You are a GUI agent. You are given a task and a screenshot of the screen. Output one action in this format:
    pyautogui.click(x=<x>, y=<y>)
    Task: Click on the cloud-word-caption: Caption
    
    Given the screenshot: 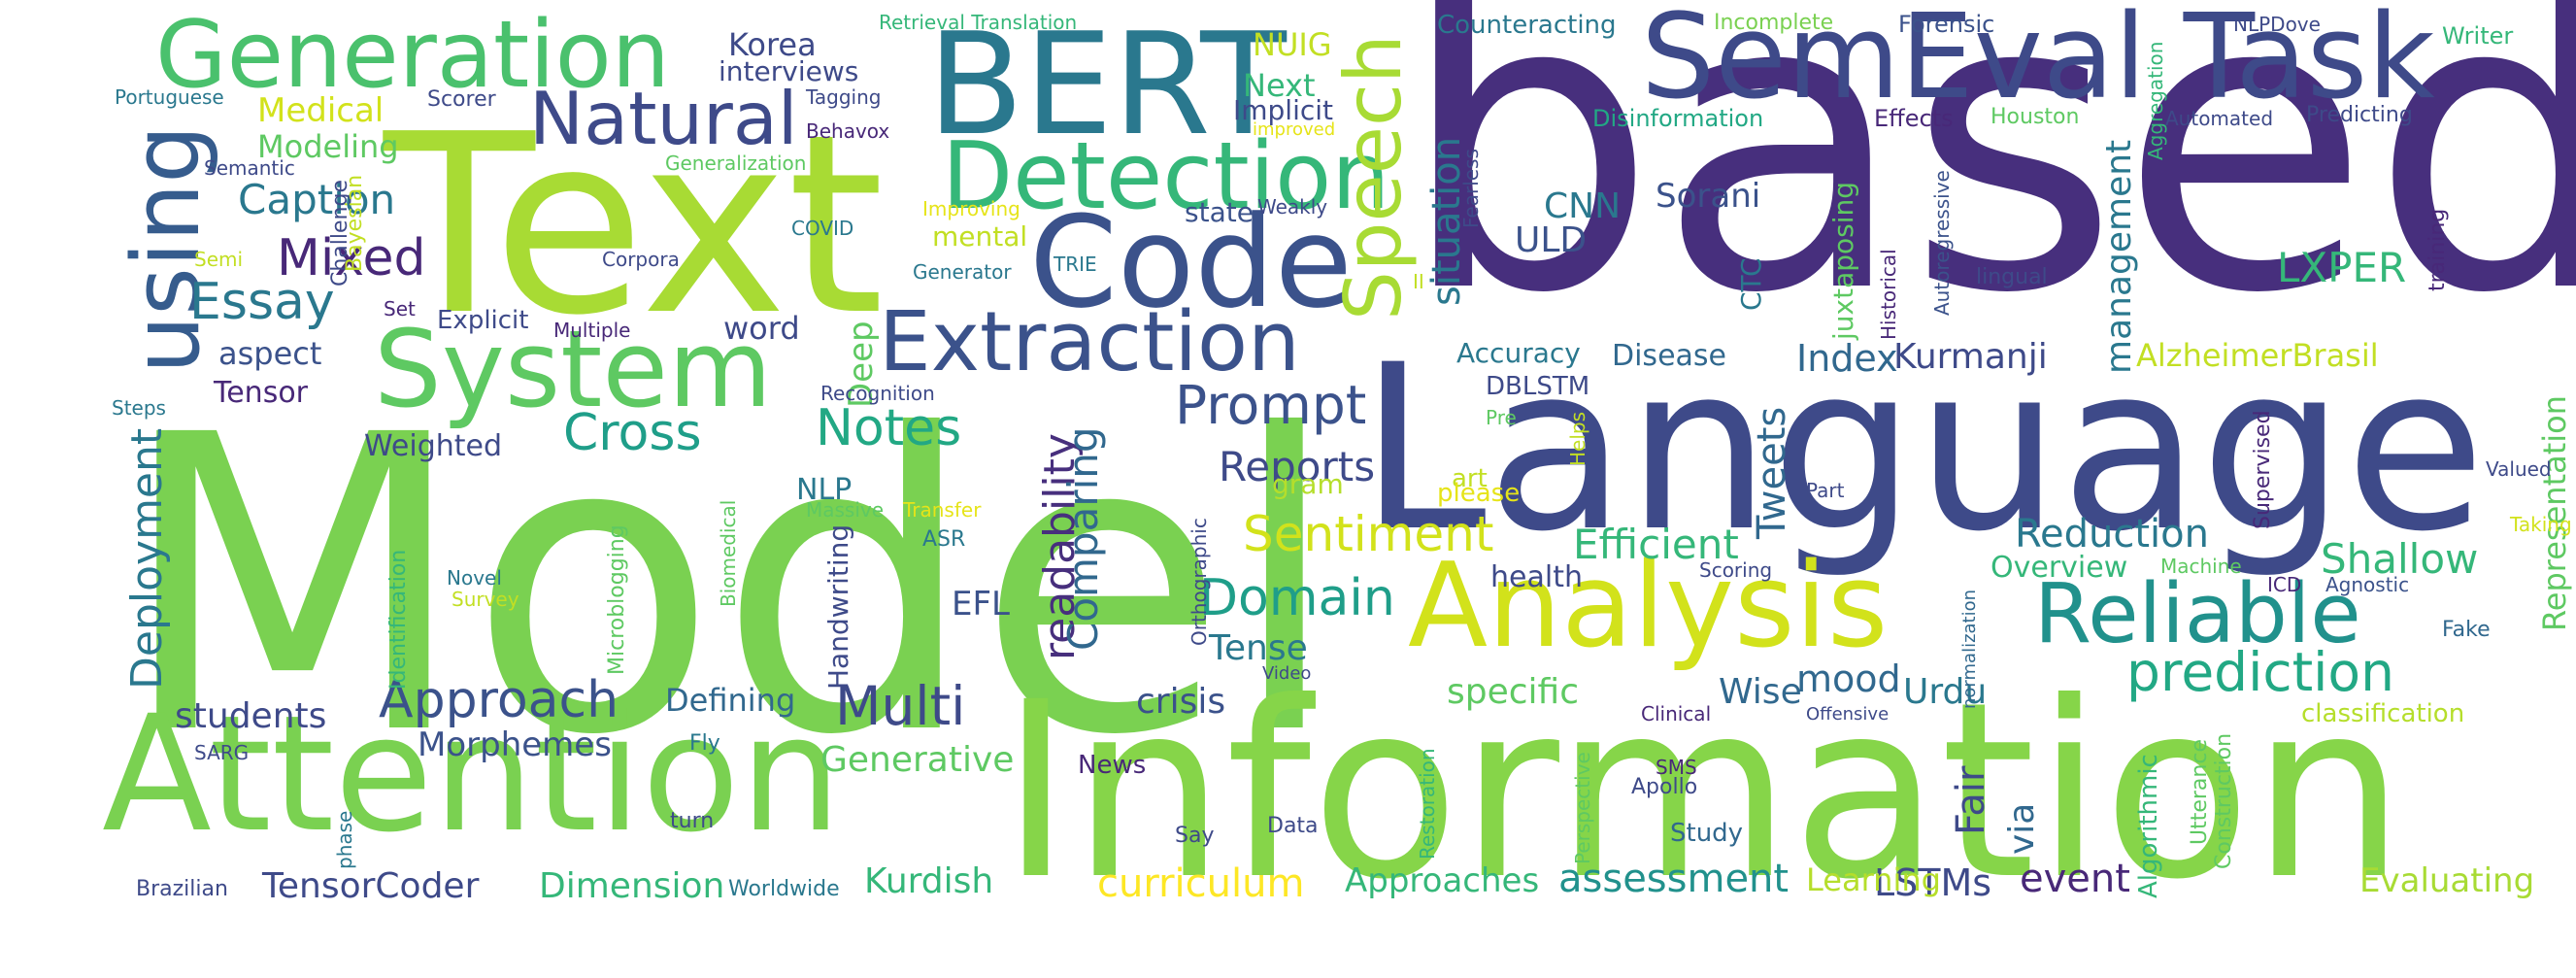 What is the action you would take?
    pyautogui.click(x=317, y=199)
    